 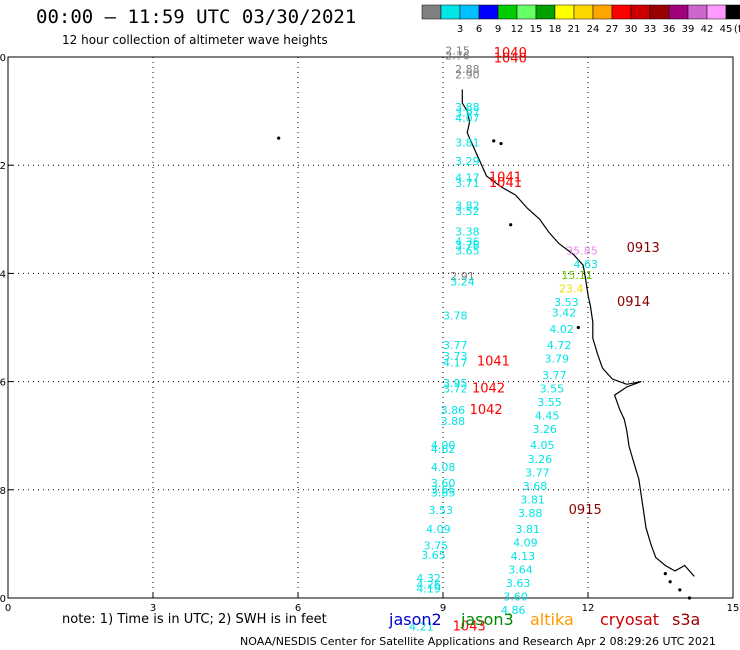 What do you see at coordinates (643, 248) in the screenshot?
I see `pass-time-label: 0913` at bounding box center [643, 248].